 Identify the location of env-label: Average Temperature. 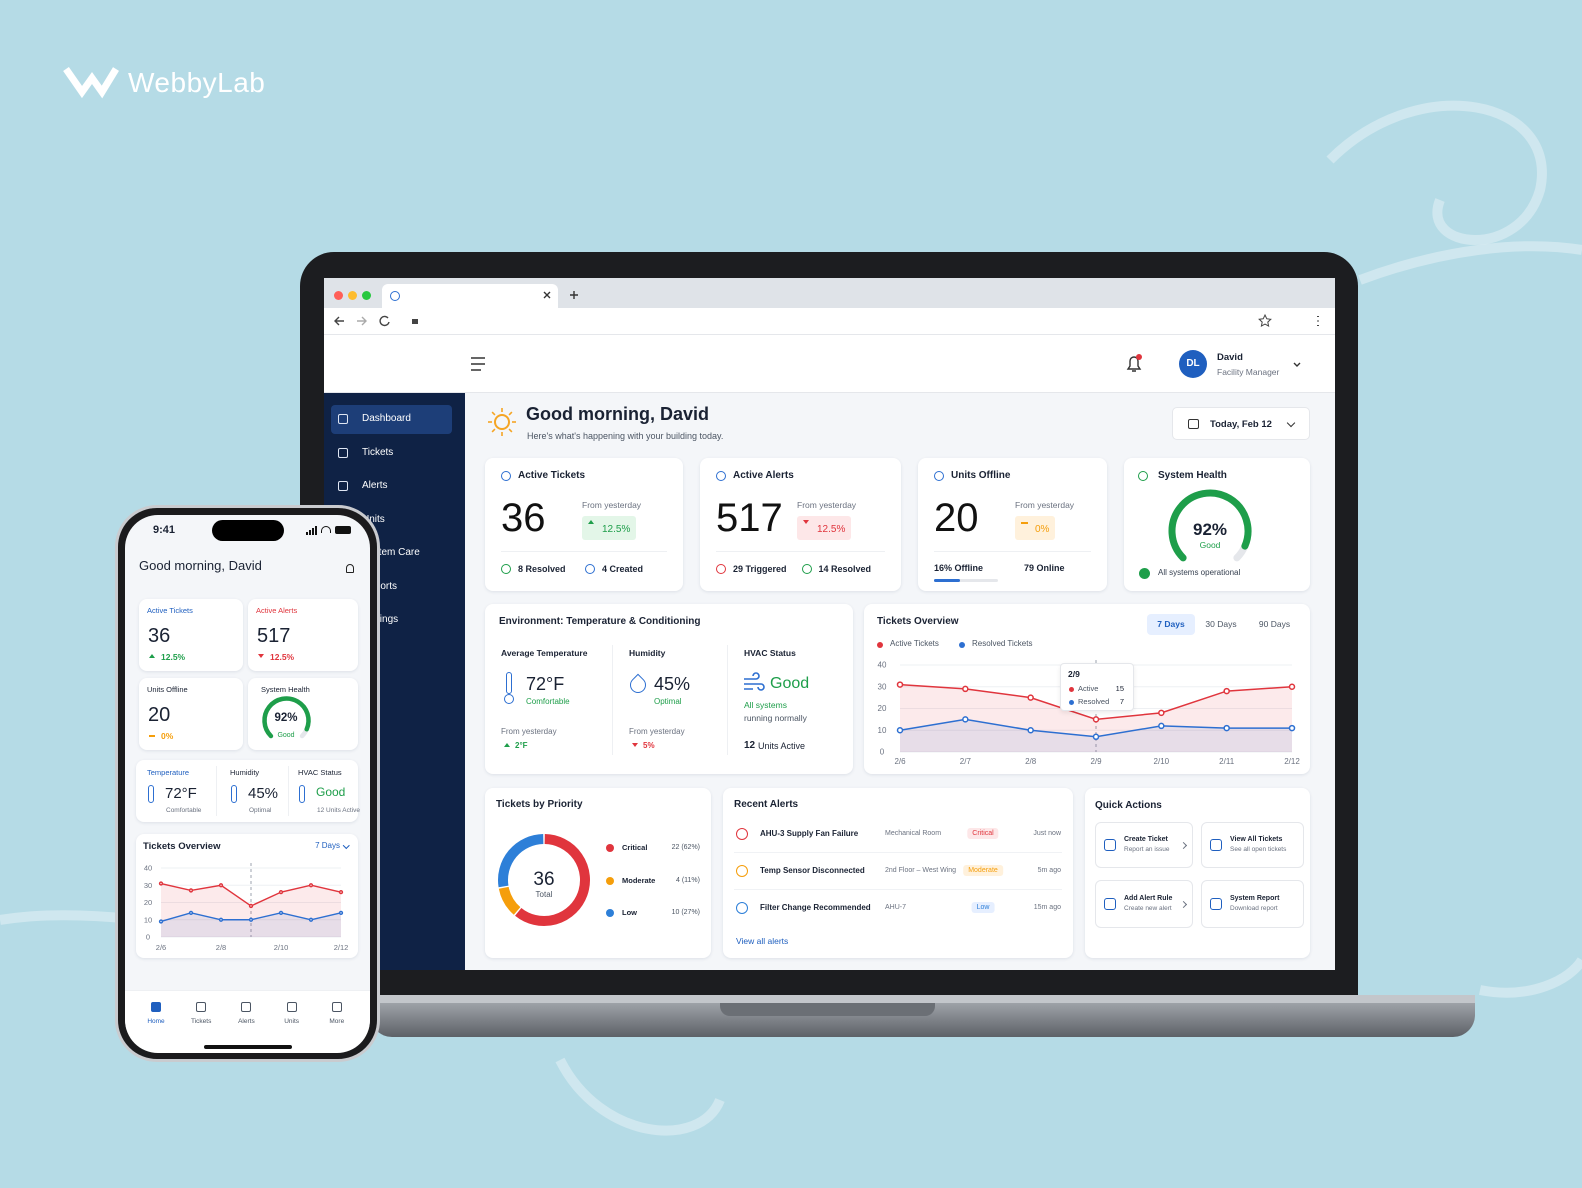
(544, 653).